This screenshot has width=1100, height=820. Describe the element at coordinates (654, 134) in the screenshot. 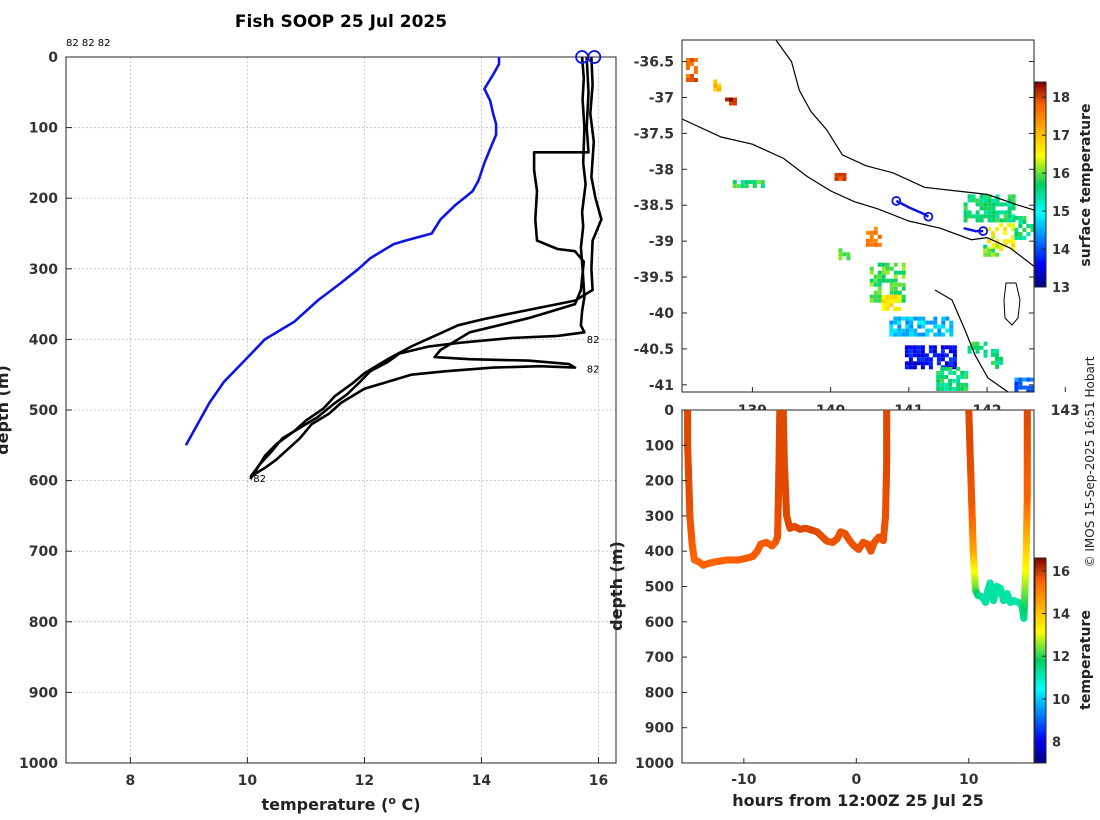

I see `map-ytick-label: -37.5` at that location.